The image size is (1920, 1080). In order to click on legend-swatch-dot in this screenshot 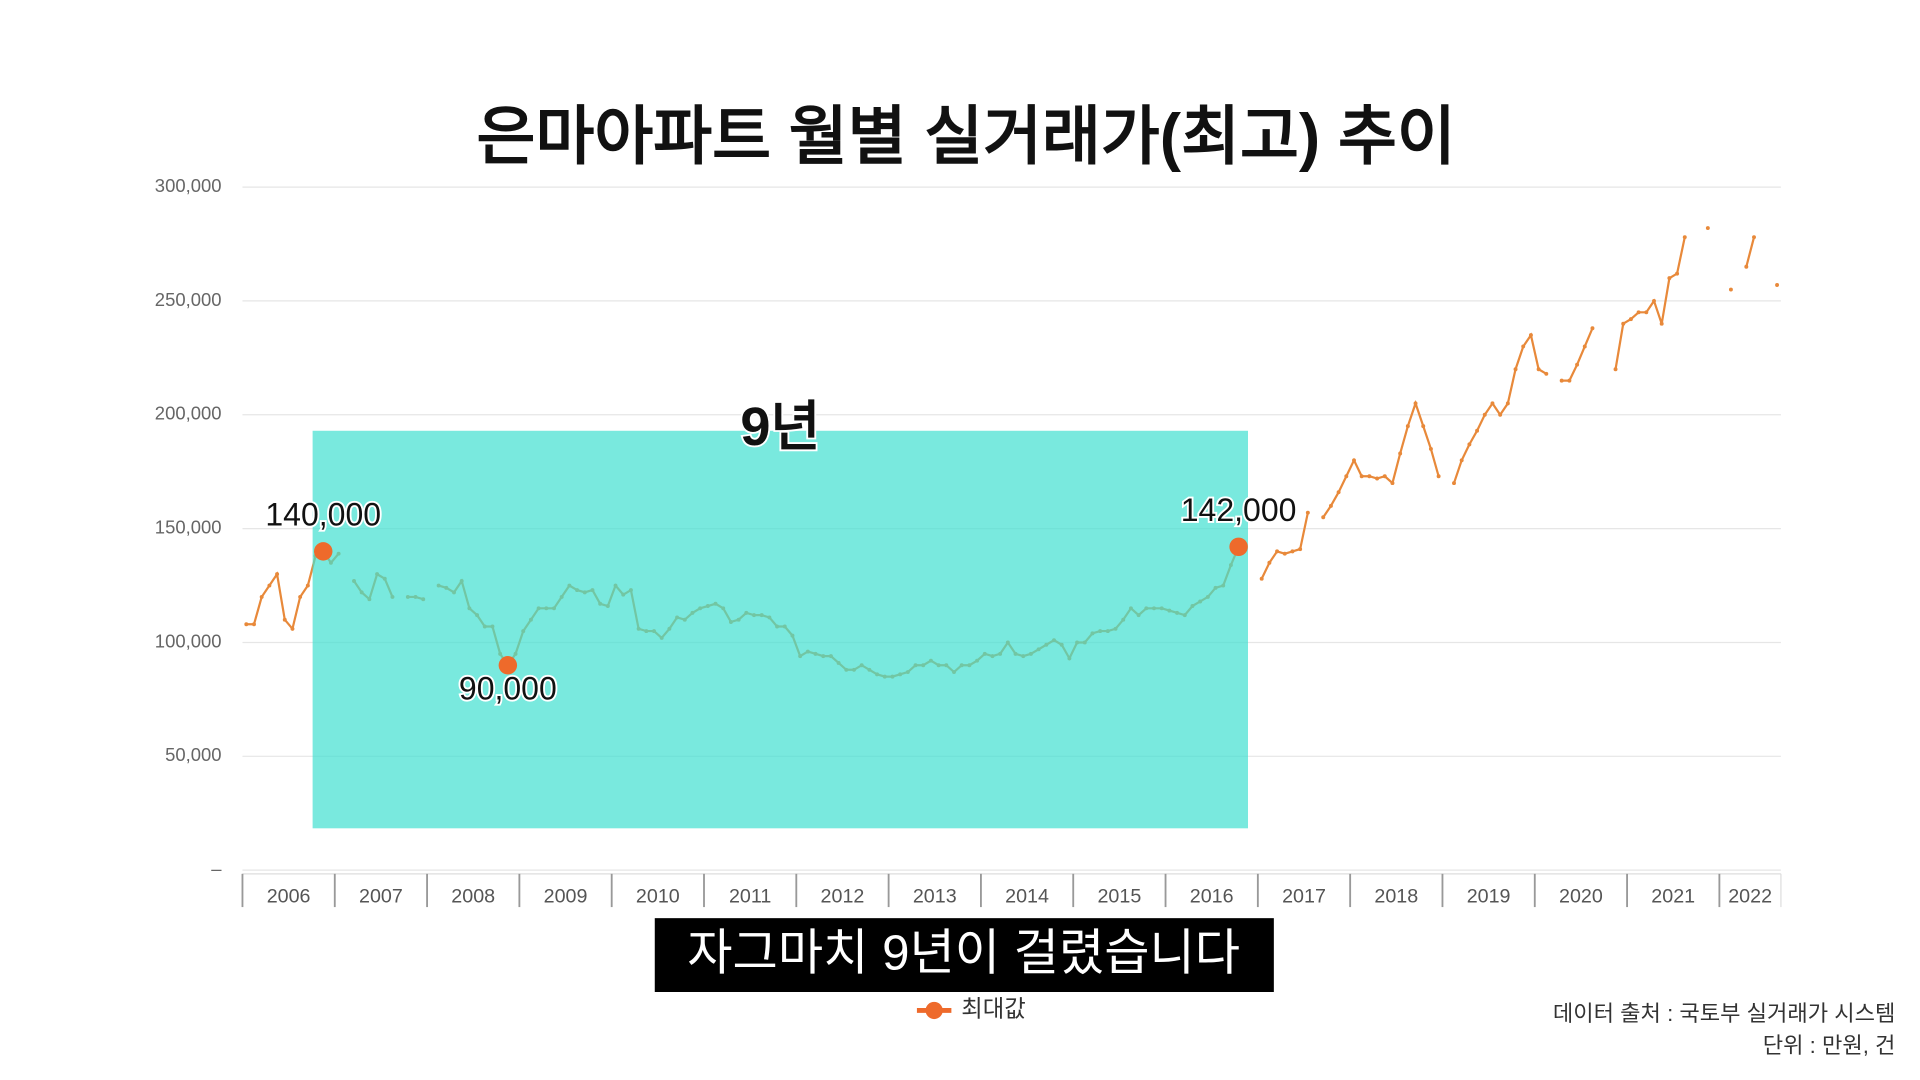, I will do `click(934, 1010)`.